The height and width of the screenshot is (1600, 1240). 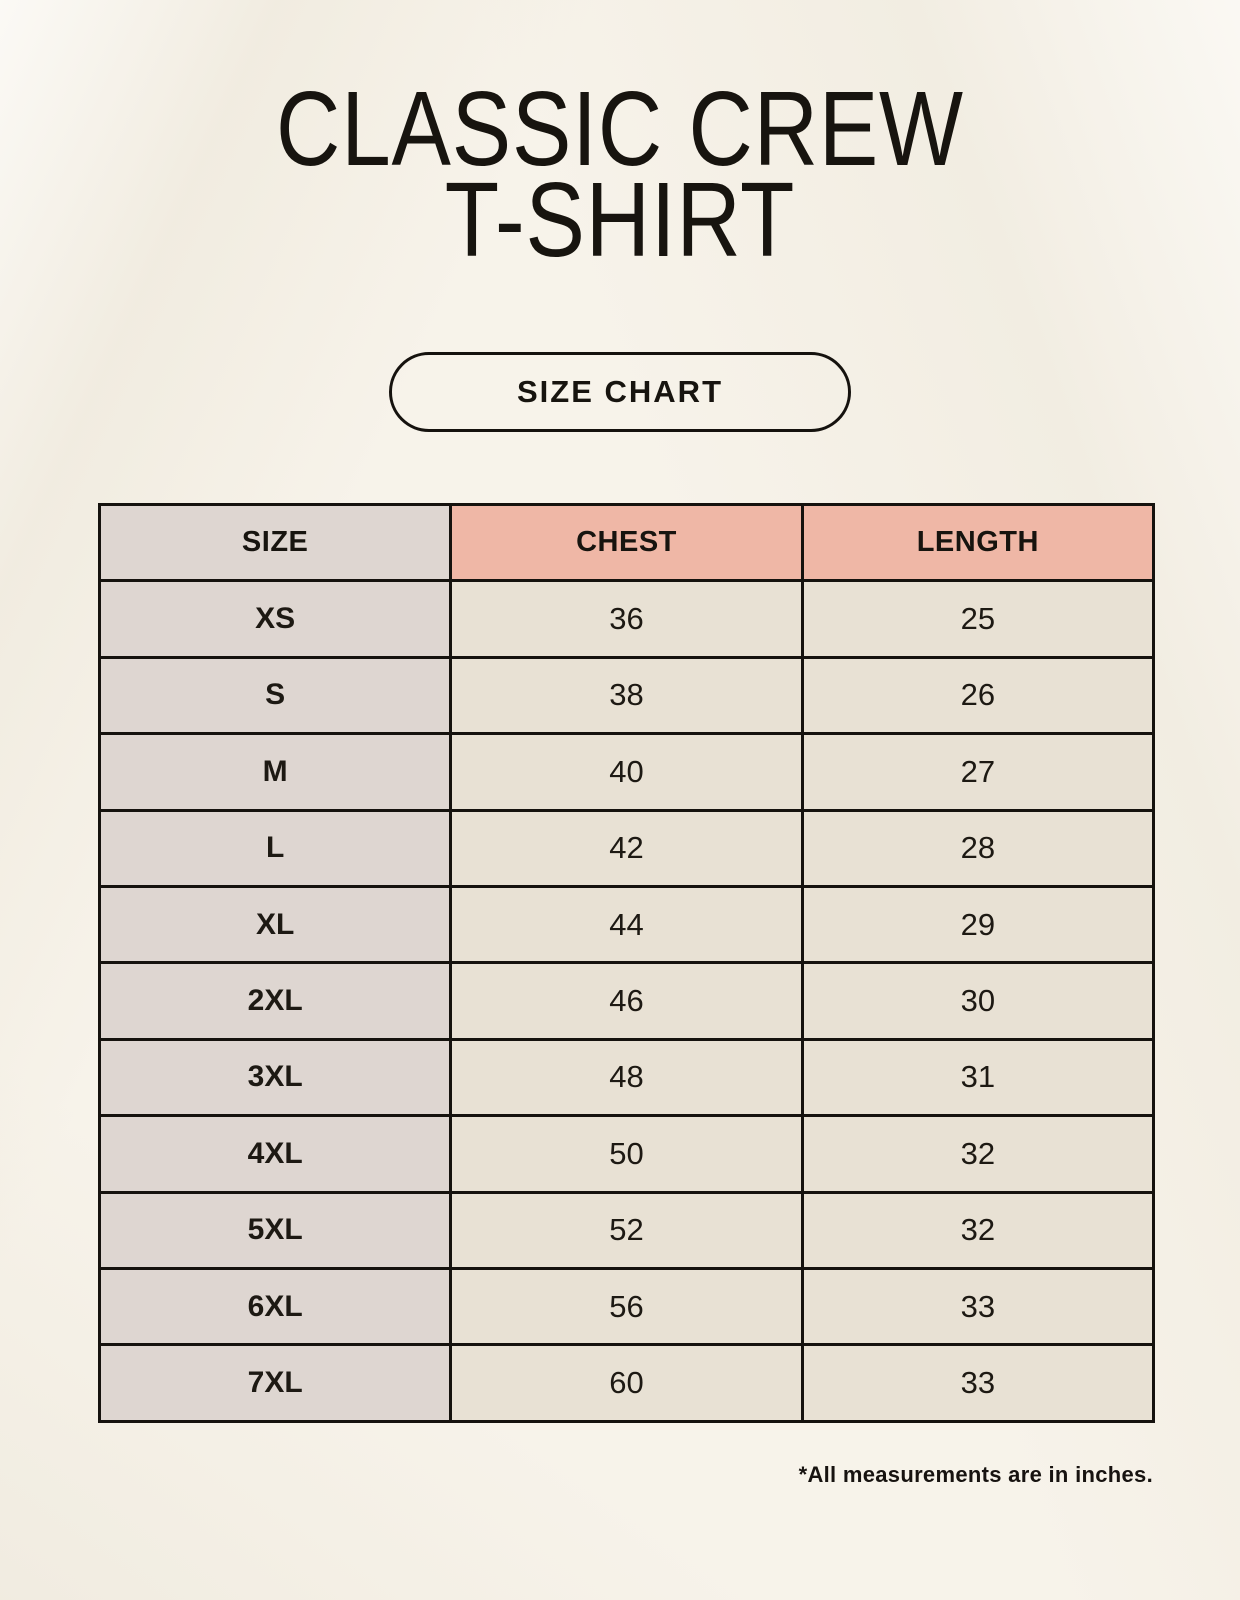 What do you see at coordinates (275, 1383) in the screenshot?
I see `size-cell: 7XL` at bounding box center [275, 1383].